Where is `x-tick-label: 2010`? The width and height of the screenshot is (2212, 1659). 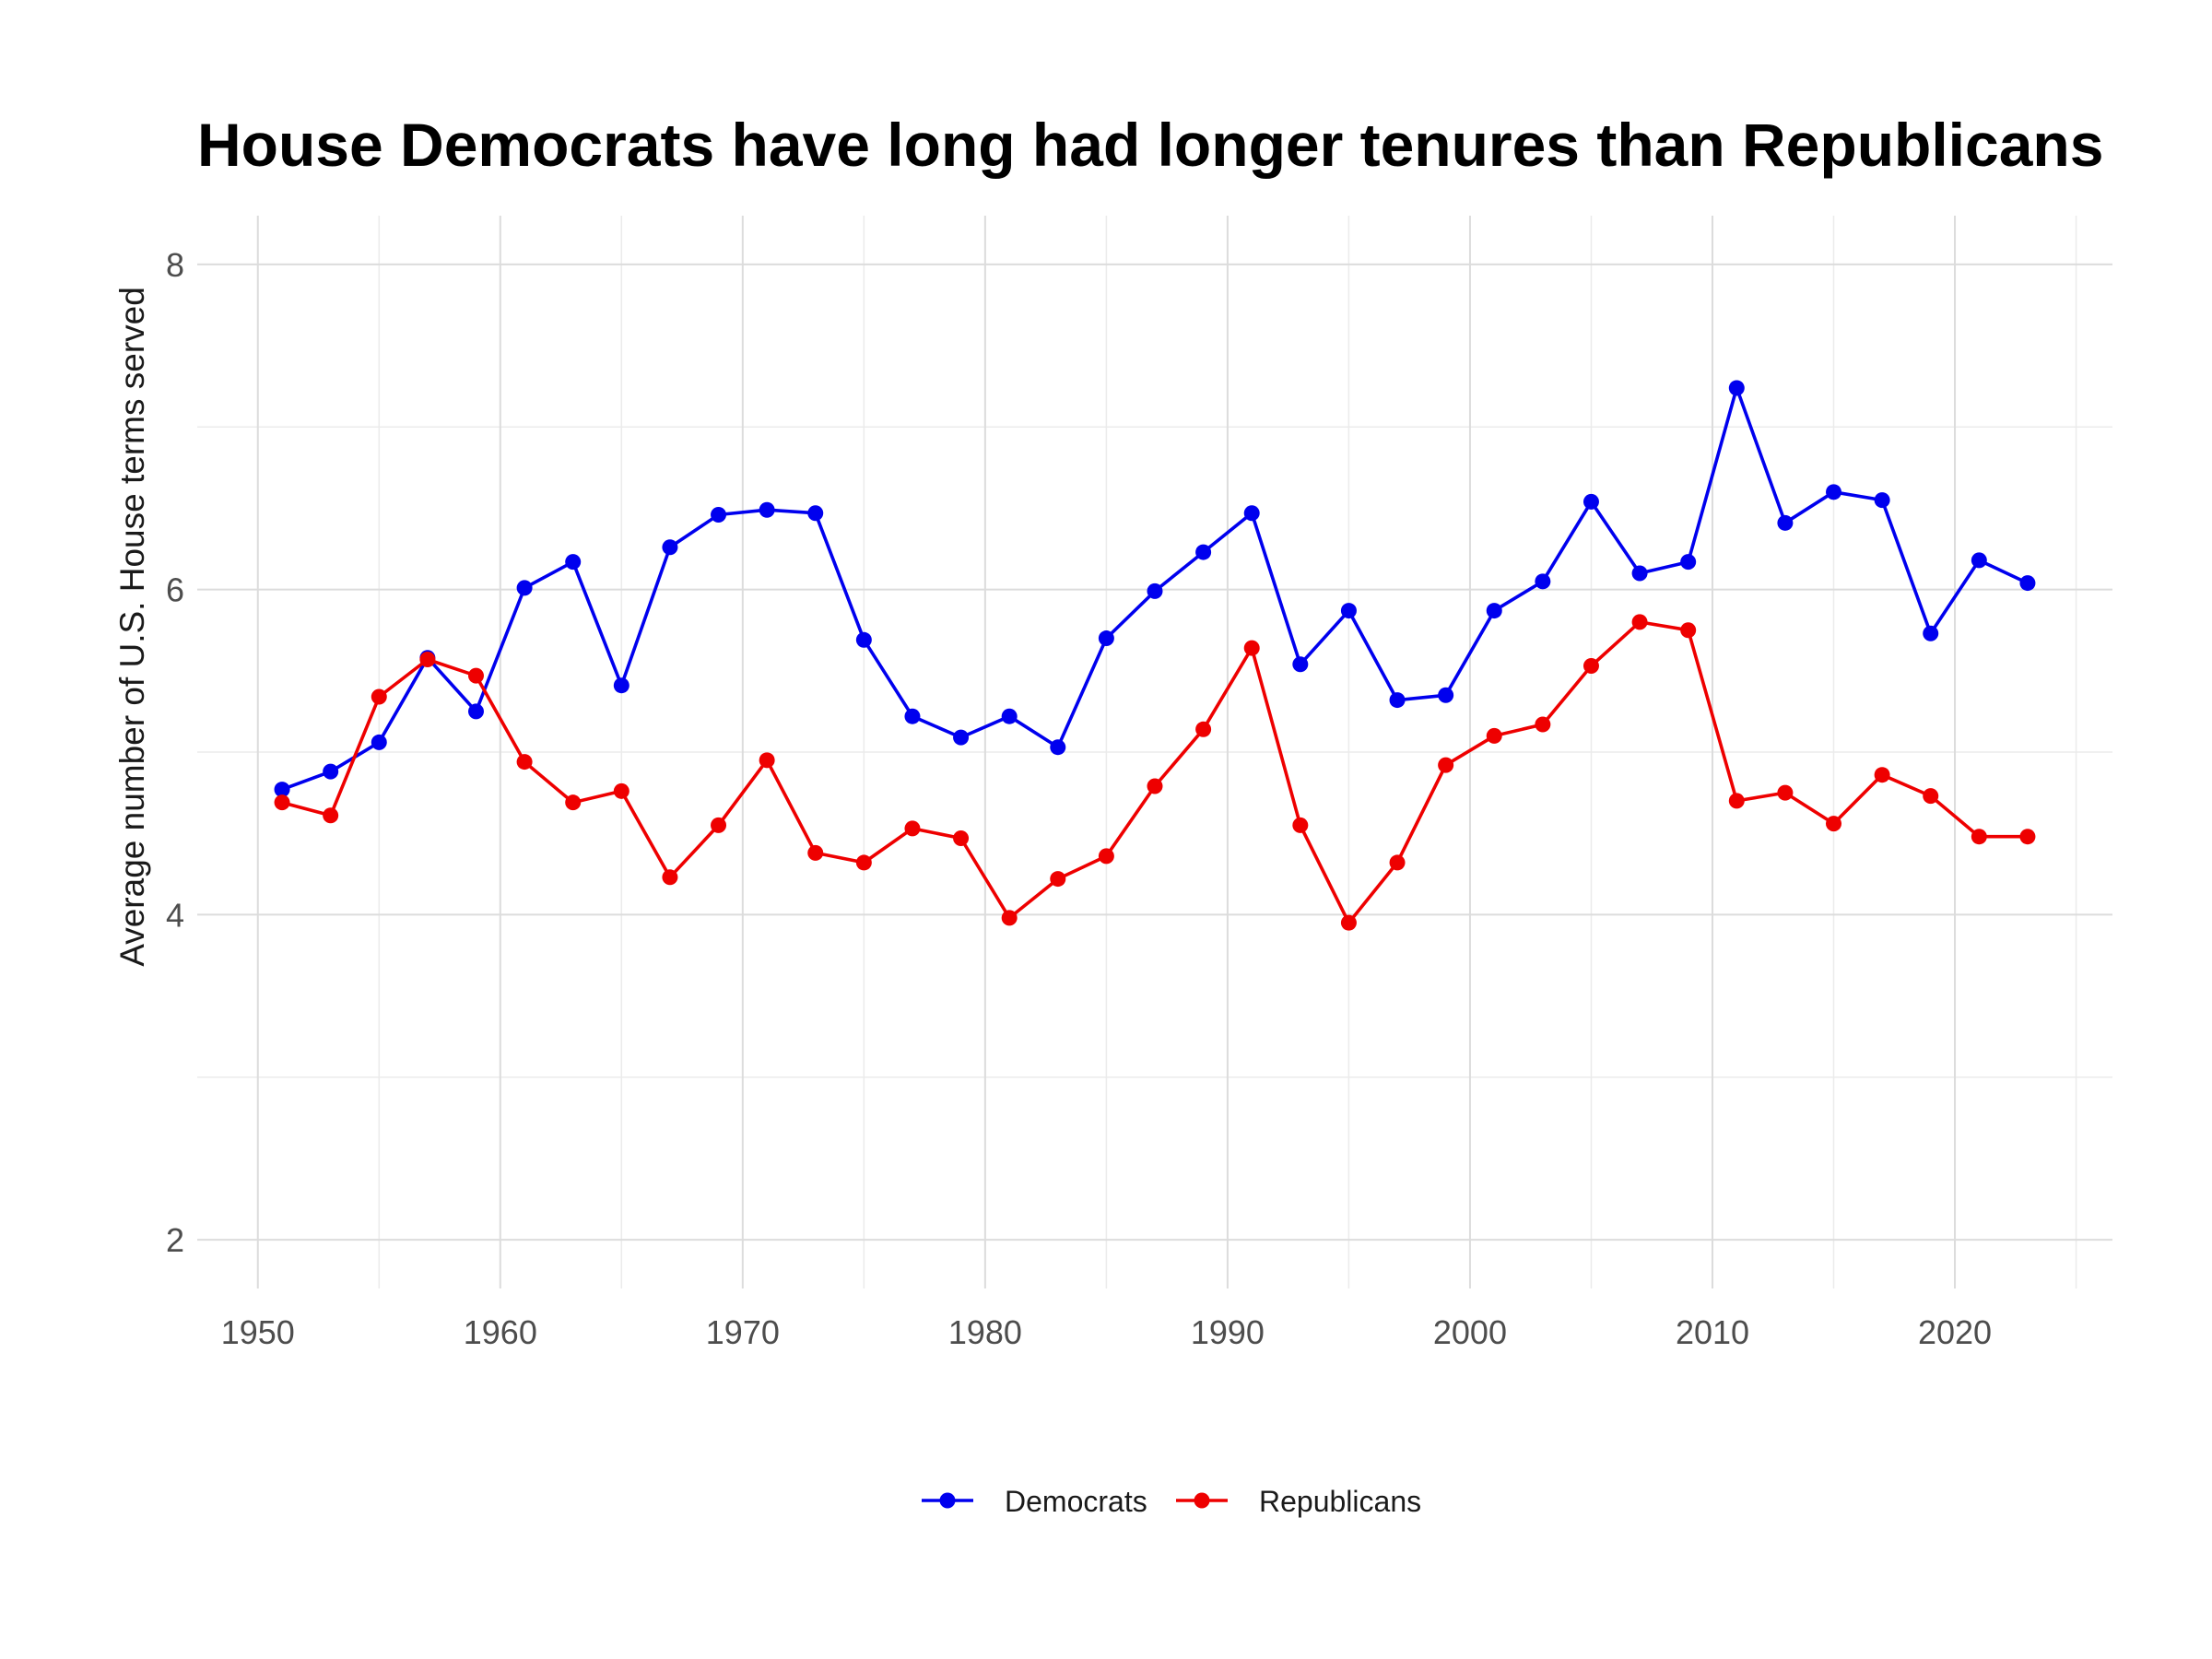 x-tick-label: 2010 is located at coordinates (1712, 1332).